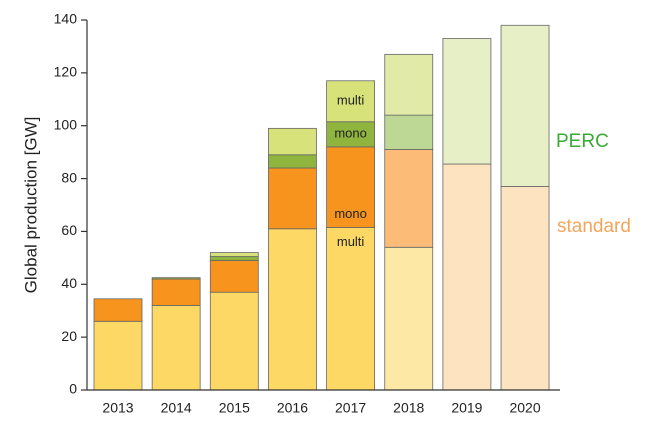 This screenshot has height=428, width=653. What do you see at coordinates (176, 408) in the screenshot?
I see `x-tick-label: 2014` at bounding box center [176, 408].